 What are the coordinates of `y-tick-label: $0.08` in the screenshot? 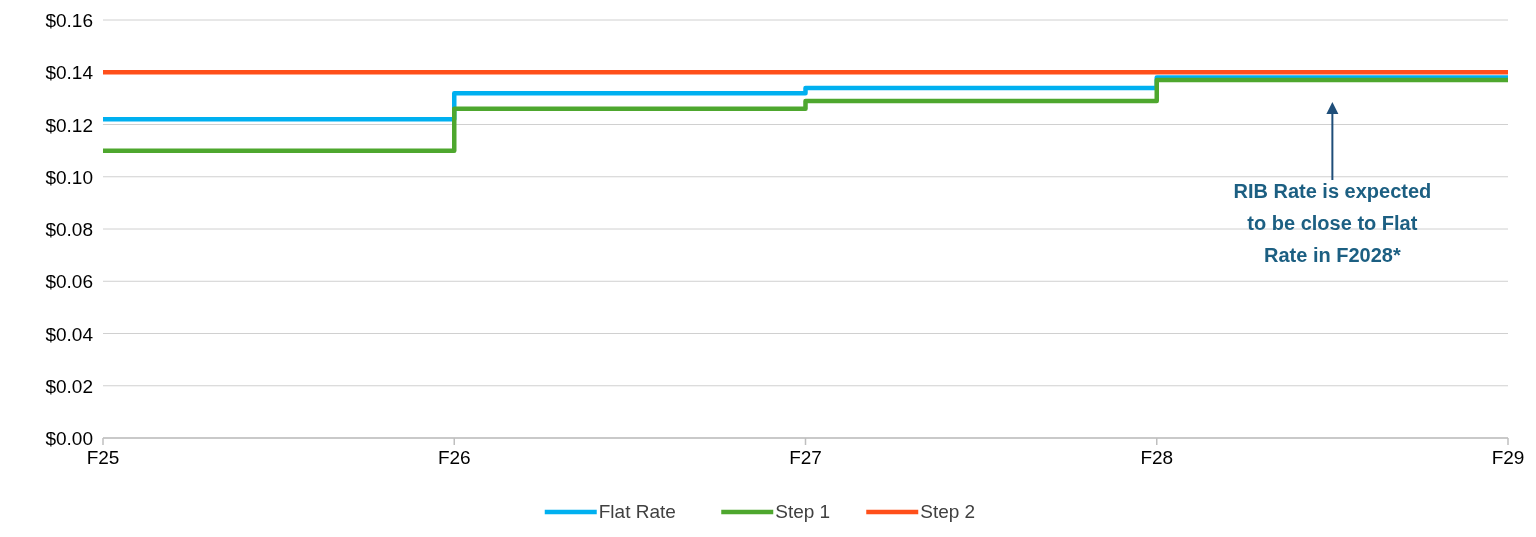 It's located at (69, 229).